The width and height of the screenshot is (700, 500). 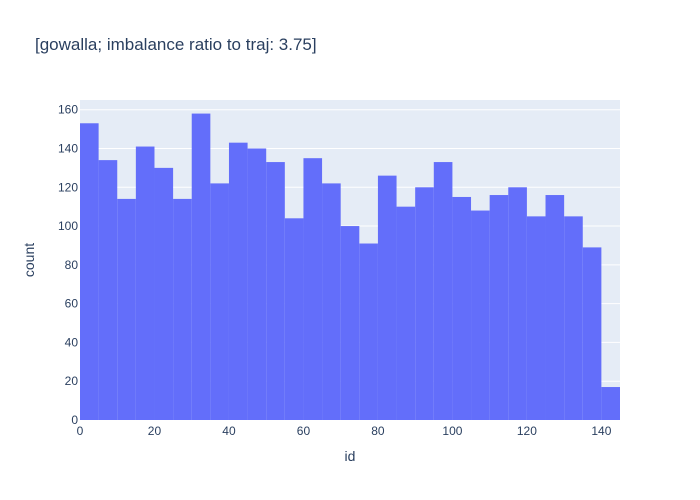 What do you see at coordinates (68, 110) in the screenshot?
I see `y-tick-label: 160` at bounding box center [68, 110].